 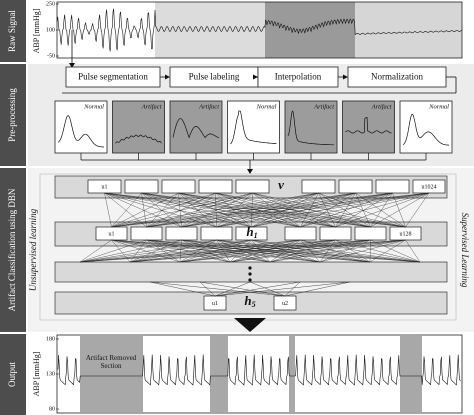 I want to click on output-tick-label: 180, so click(x=50, y=339).